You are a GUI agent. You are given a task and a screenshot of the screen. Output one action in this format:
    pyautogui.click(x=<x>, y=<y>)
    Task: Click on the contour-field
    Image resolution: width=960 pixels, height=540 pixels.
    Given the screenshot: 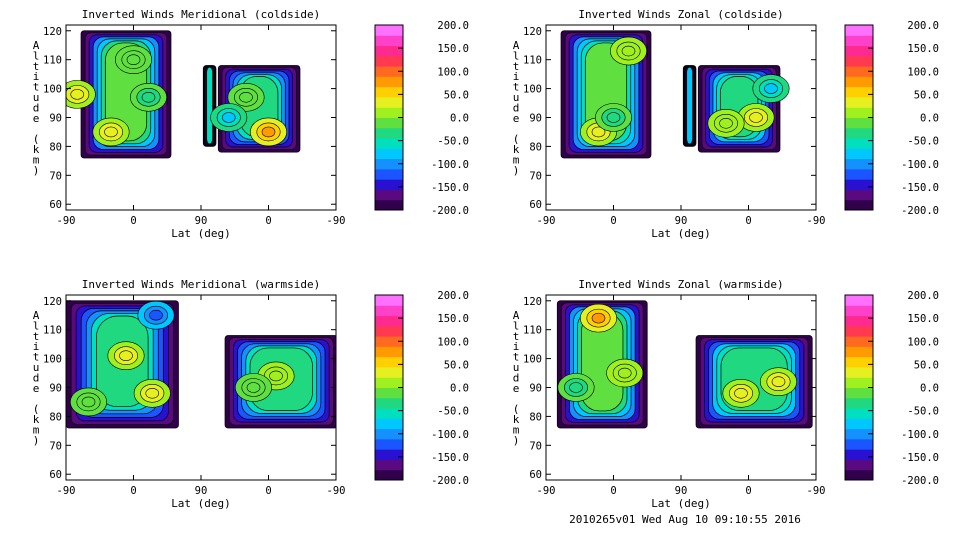 What is the action you would take?
    pyautogui.click(x=183, y=94)
    